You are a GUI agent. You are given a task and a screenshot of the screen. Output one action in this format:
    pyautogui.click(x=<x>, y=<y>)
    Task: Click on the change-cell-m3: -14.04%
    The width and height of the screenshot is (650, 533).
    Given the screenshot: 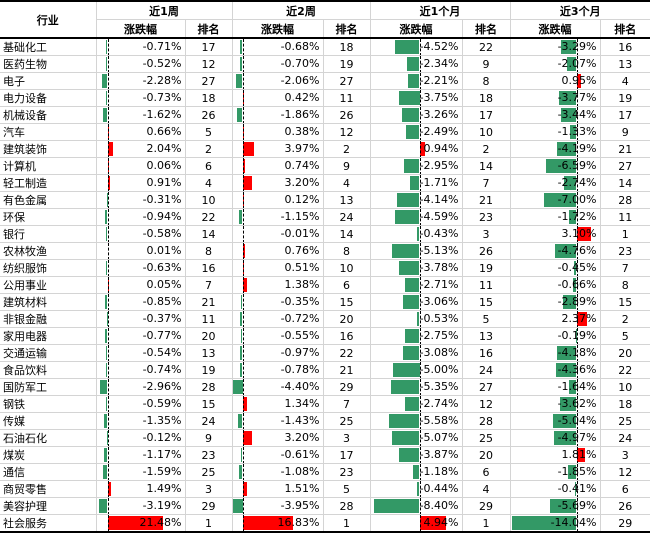 What is the action you would take?
    pyautogui.click(x=555, y=524)
    